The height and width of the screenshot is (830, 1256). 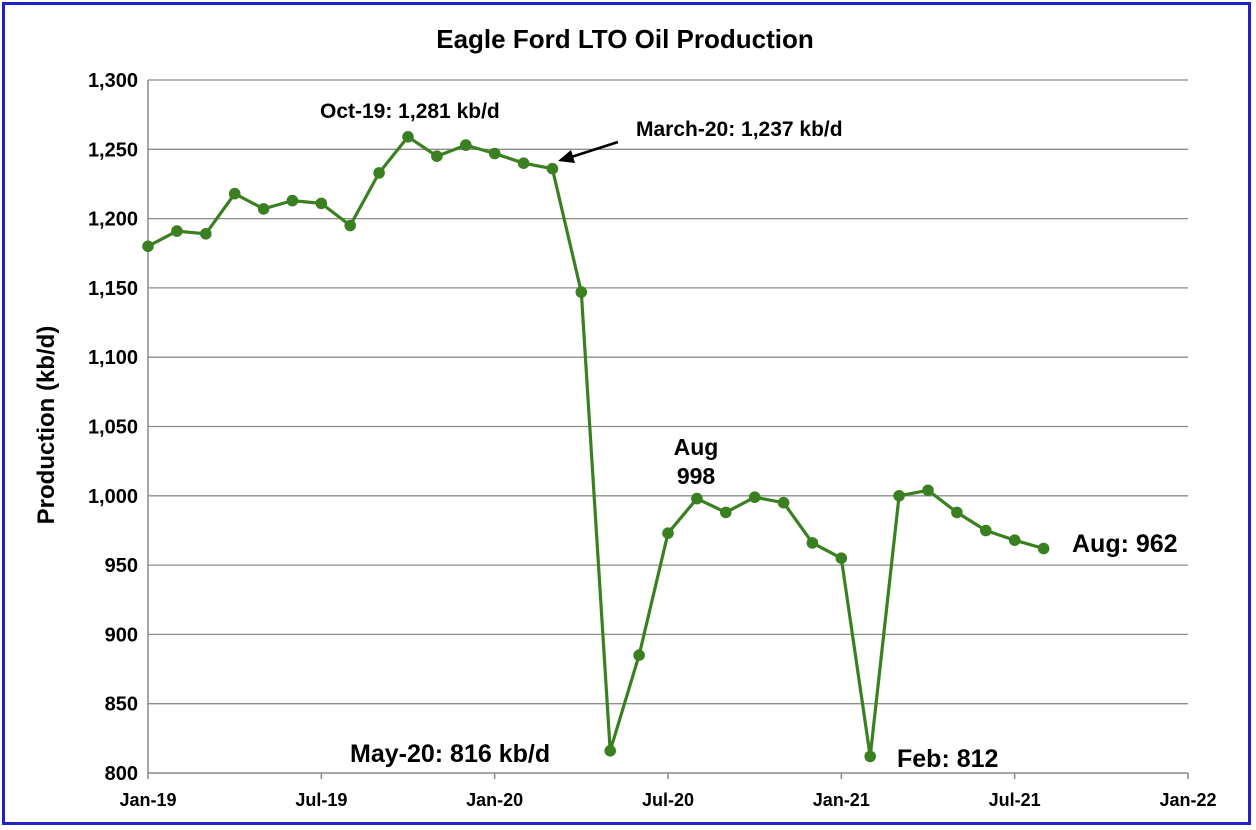 What do you see at coordinates (1187, 800) in the screenshot?
I see `x-tick-label: Jan-22` at bounding box center [1187, 800].